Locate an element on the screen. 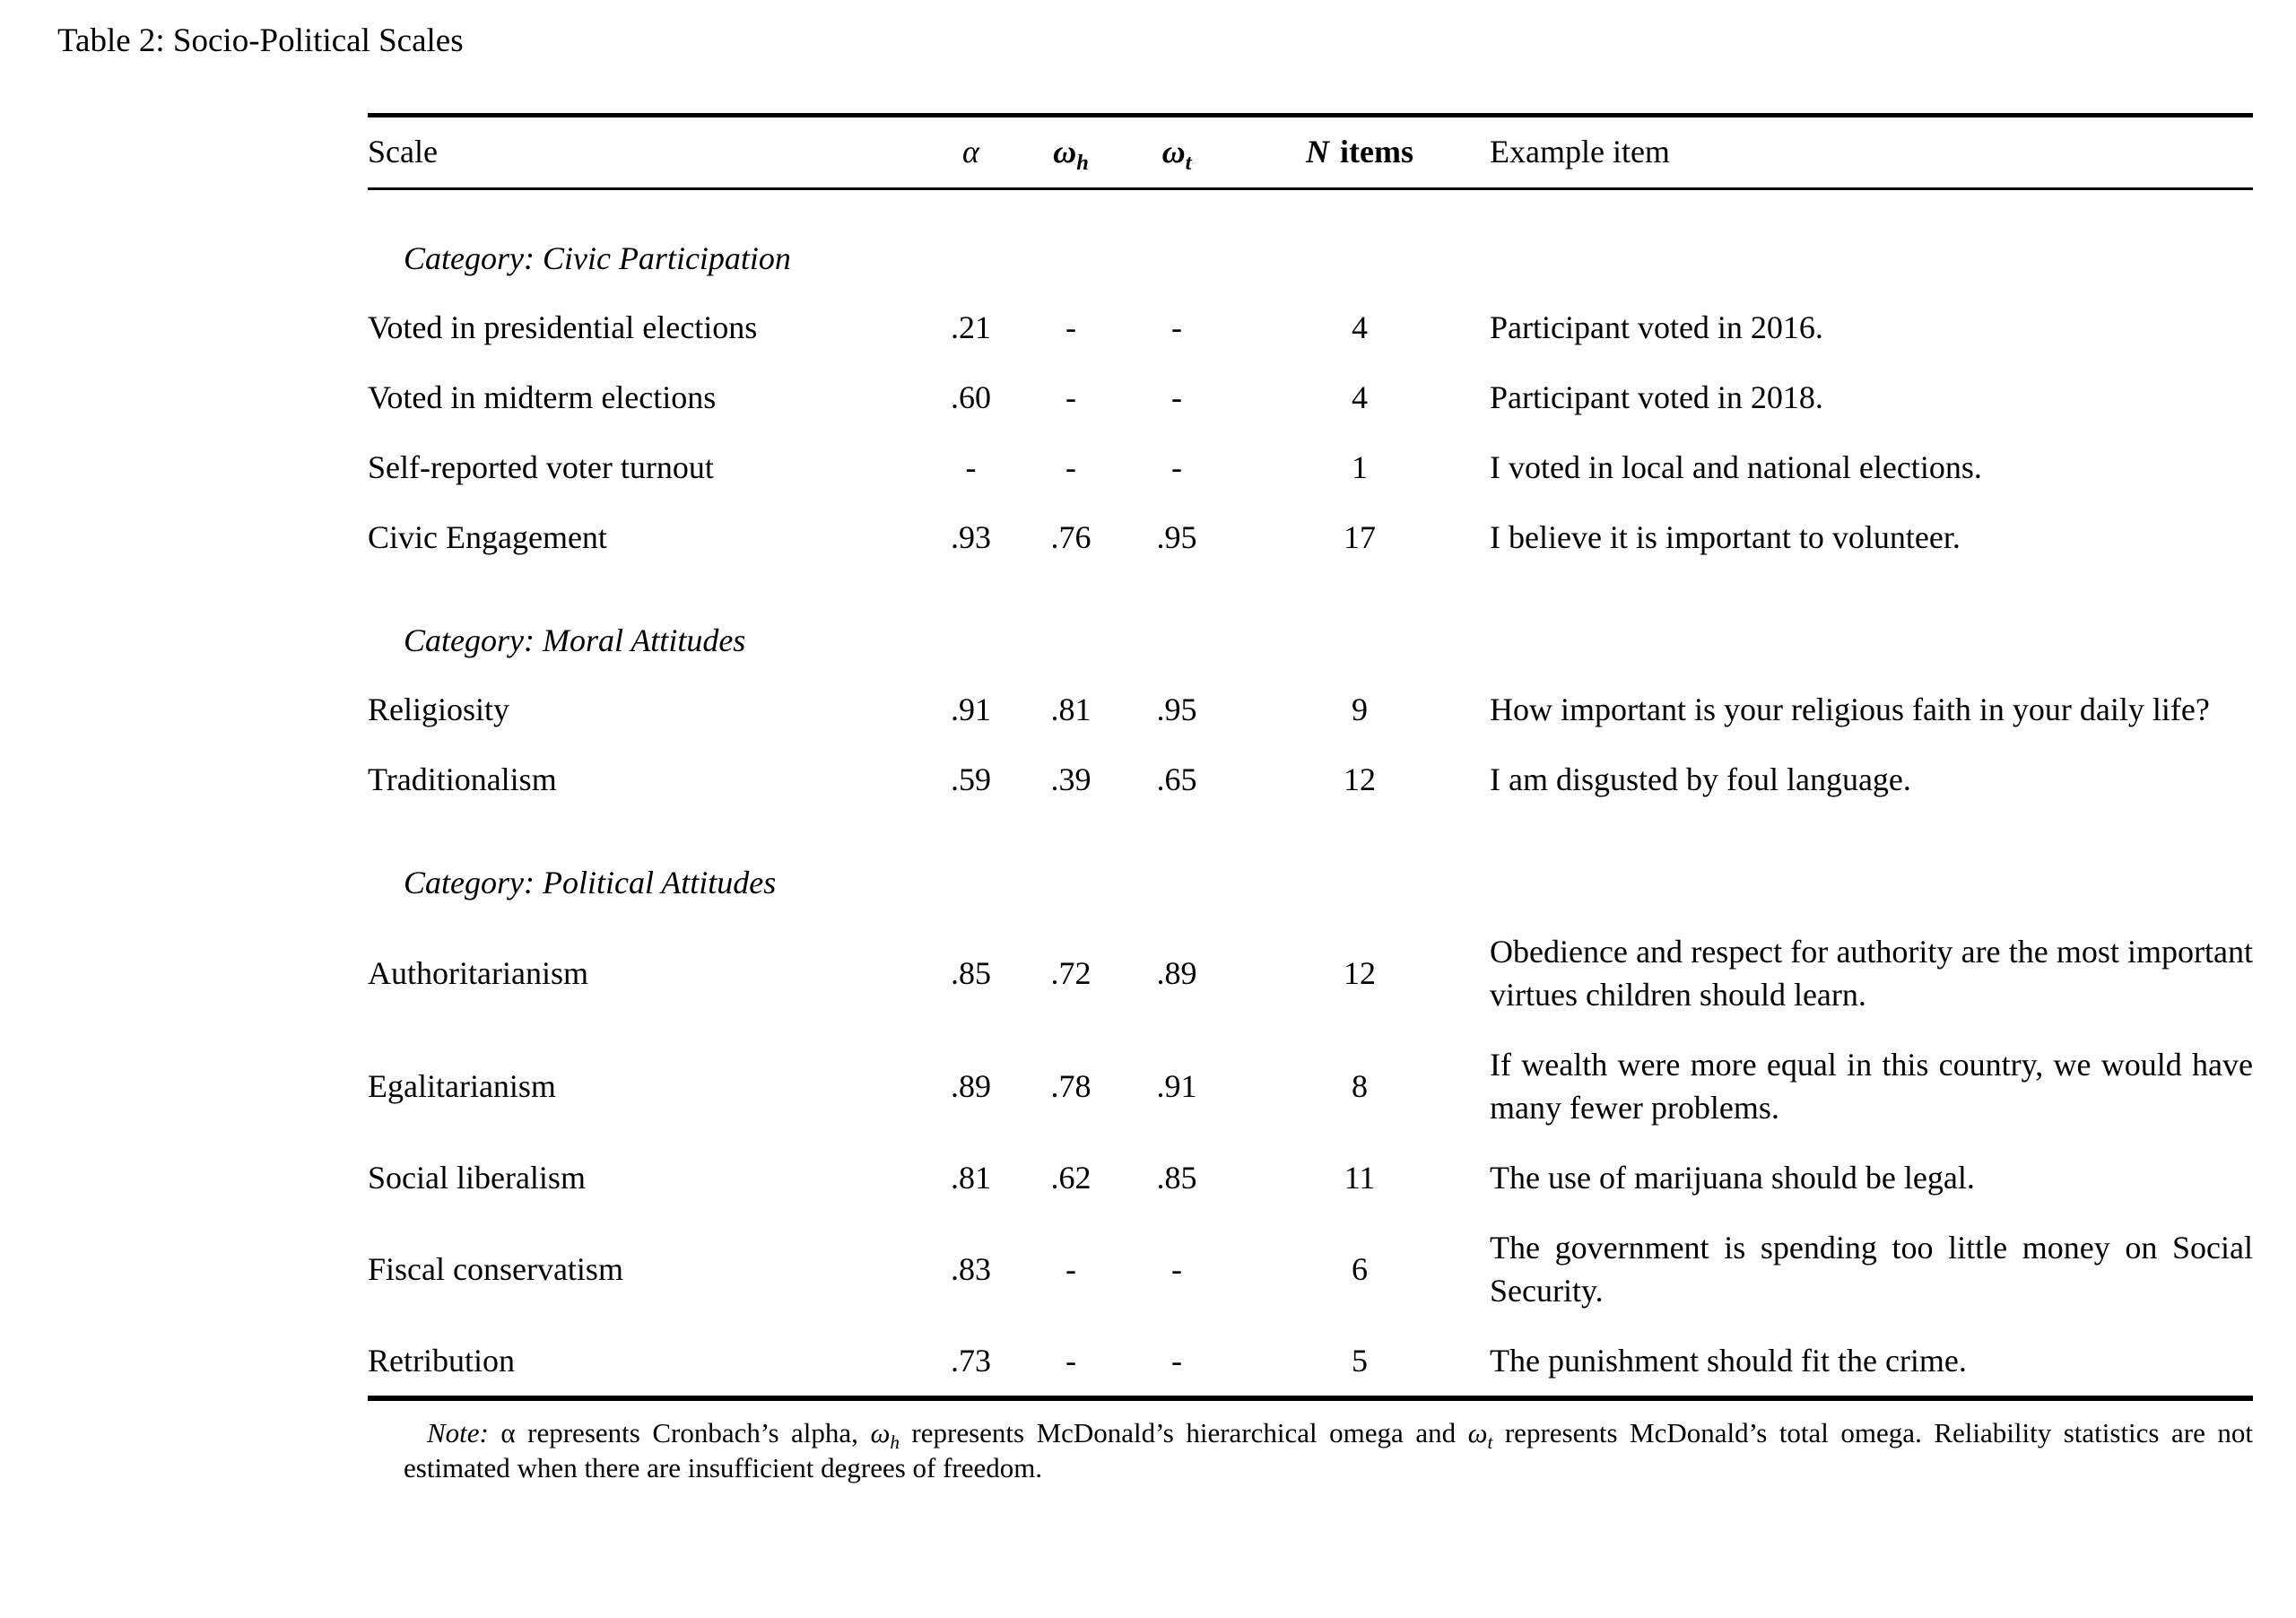 This screenshot has height=1618, width=2296. n-items-value: 5 is located at coordinates (1360, 1361).